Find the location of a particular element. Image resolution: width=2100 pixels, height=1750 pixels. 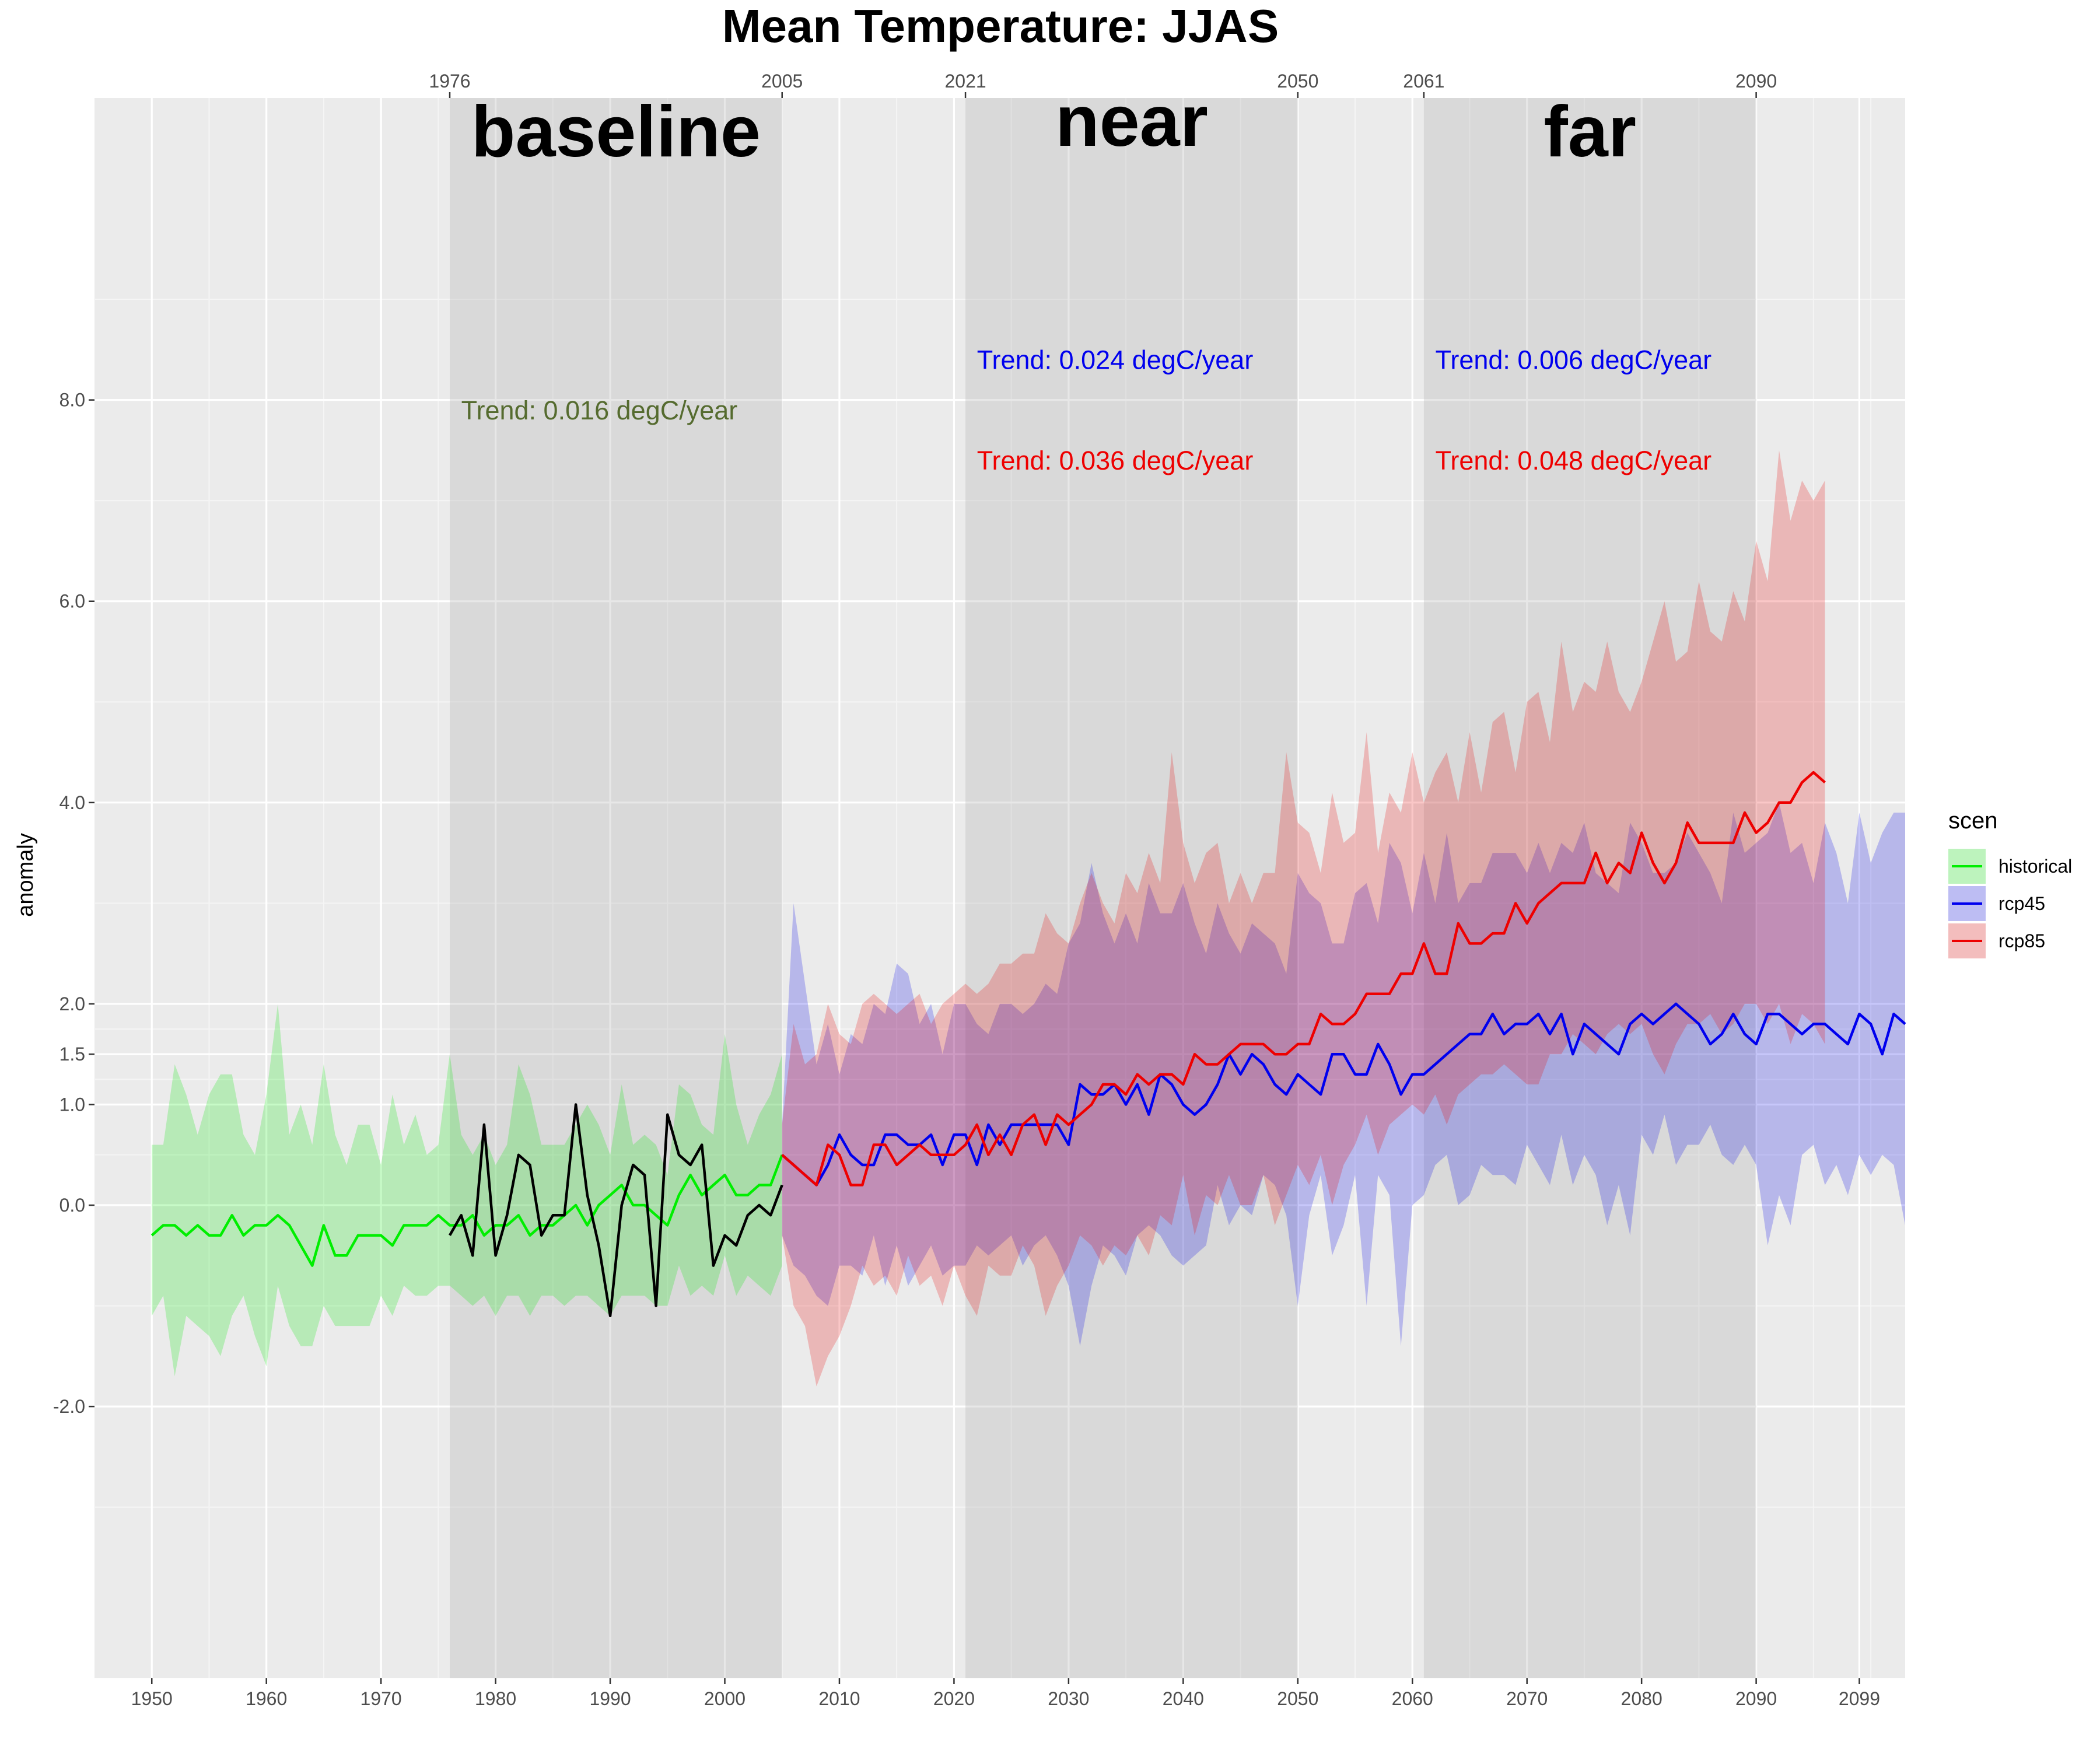

top-tick-label: 2090 is located at coordinates (1756, 81).